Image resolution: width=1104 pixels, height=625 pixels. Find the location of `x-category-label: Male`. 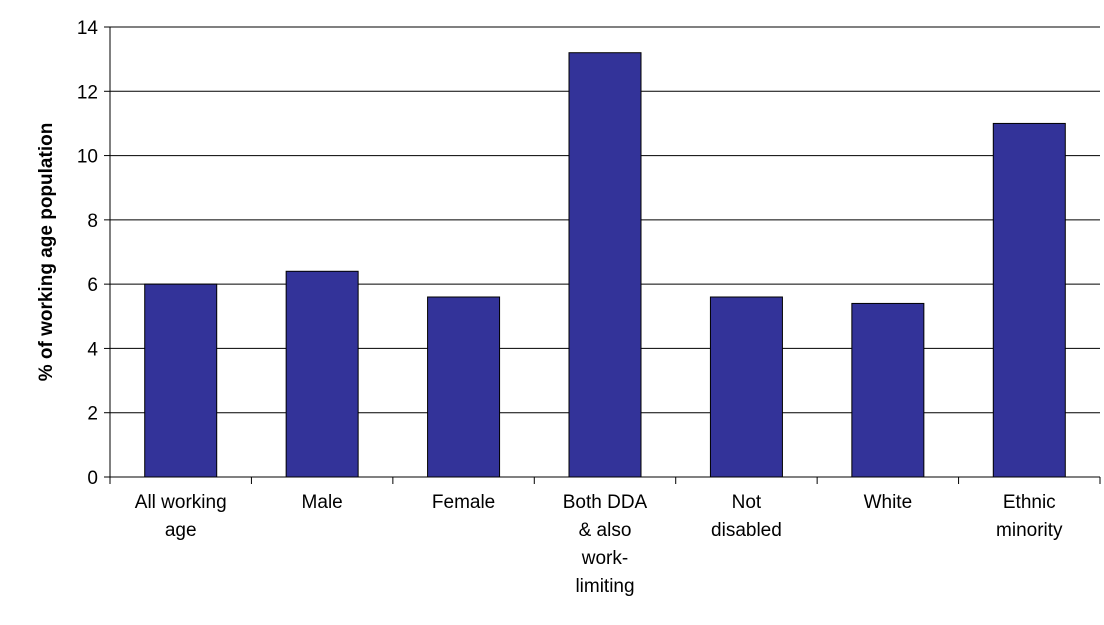

x-category-label: Male is located at coordinates (322, 502).